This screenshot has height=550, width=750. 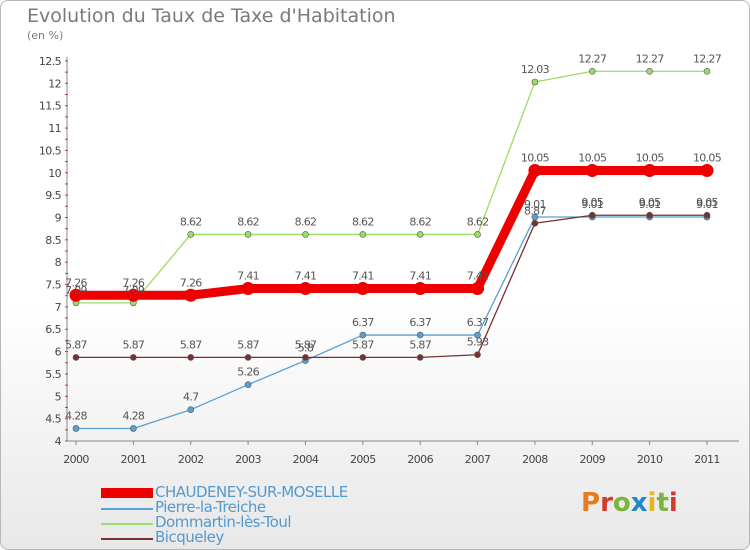 What do you see at coordinates (248, 372) in the screenshot?
I see `data-label: 5.26` at bounding box center [248, 372].